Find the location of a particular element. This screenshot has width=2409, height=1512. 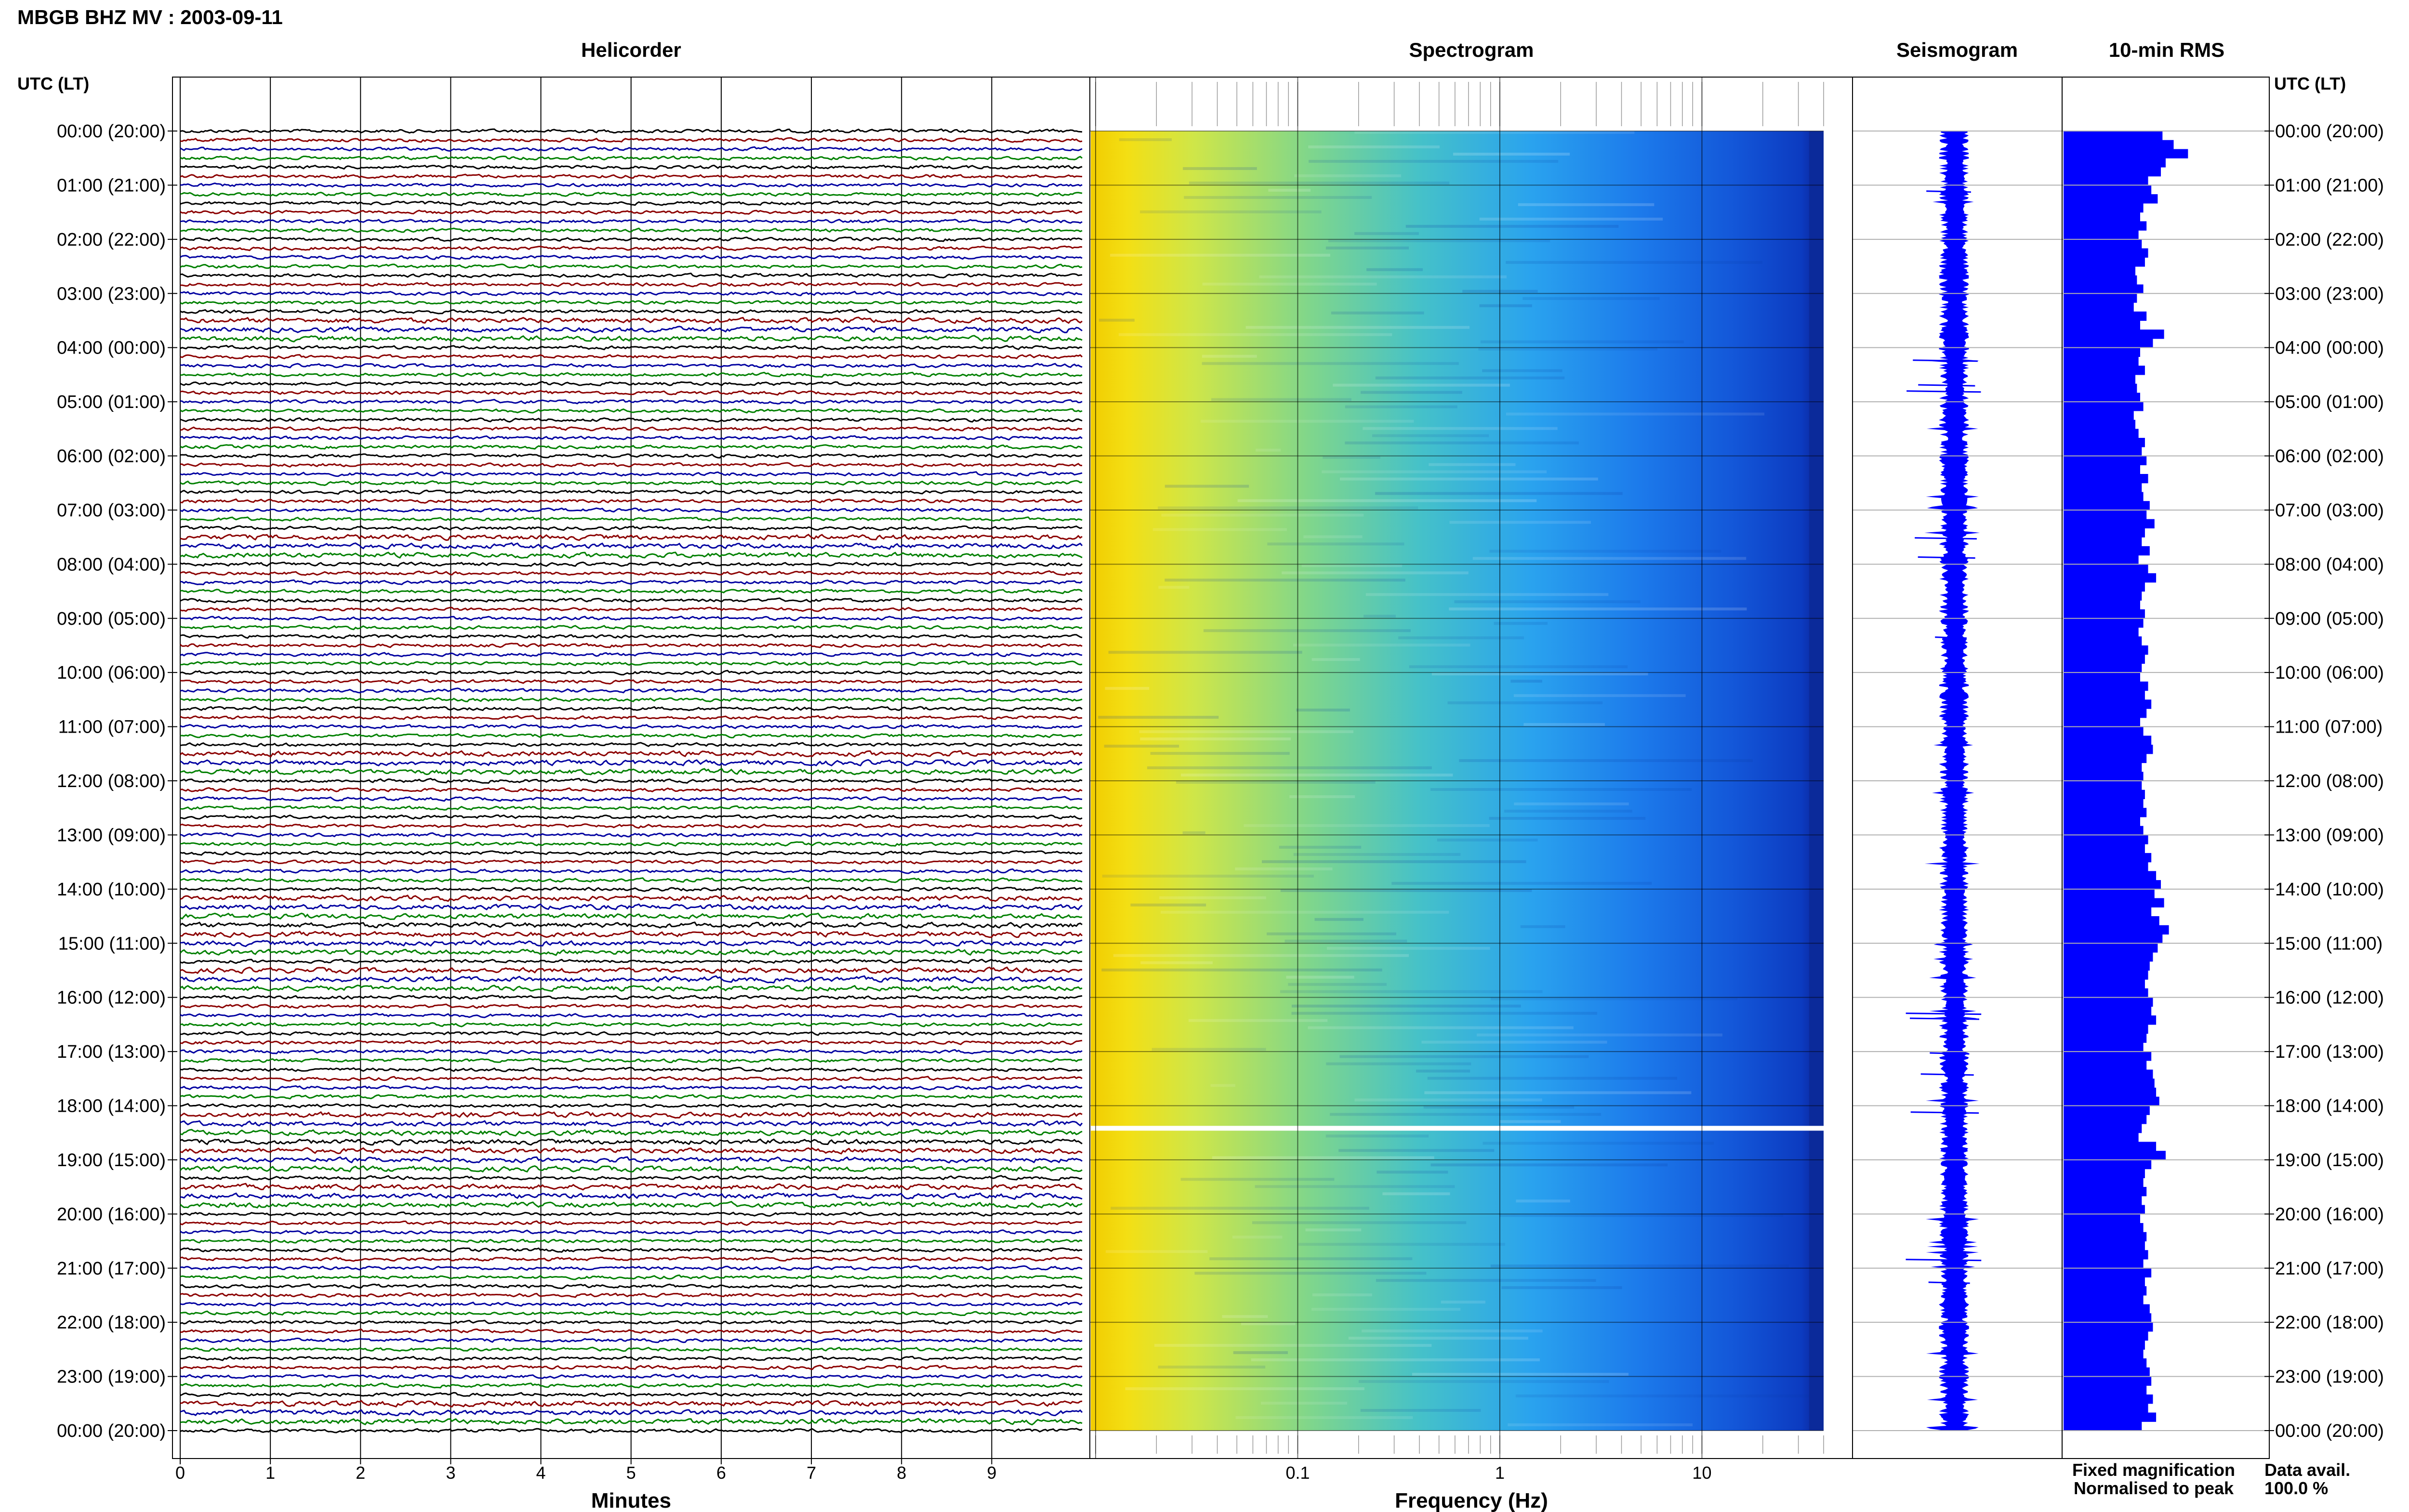

data-availability-value: 100.0 % is located at coordinates (2296, 1488).